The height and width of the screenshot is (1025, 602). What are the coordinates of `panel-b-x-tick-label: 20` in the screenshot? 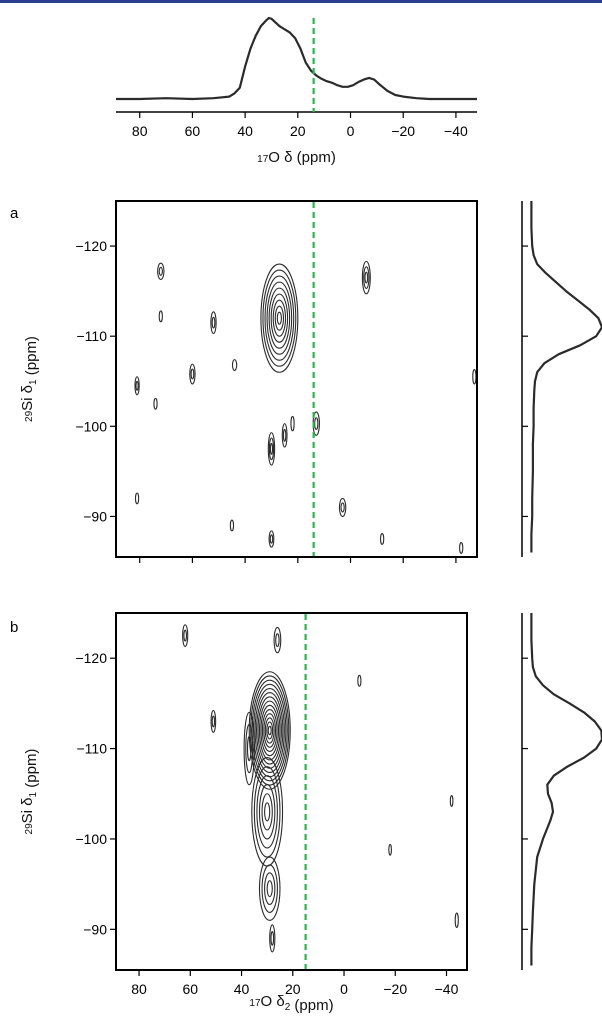 It's located at (293, 989).